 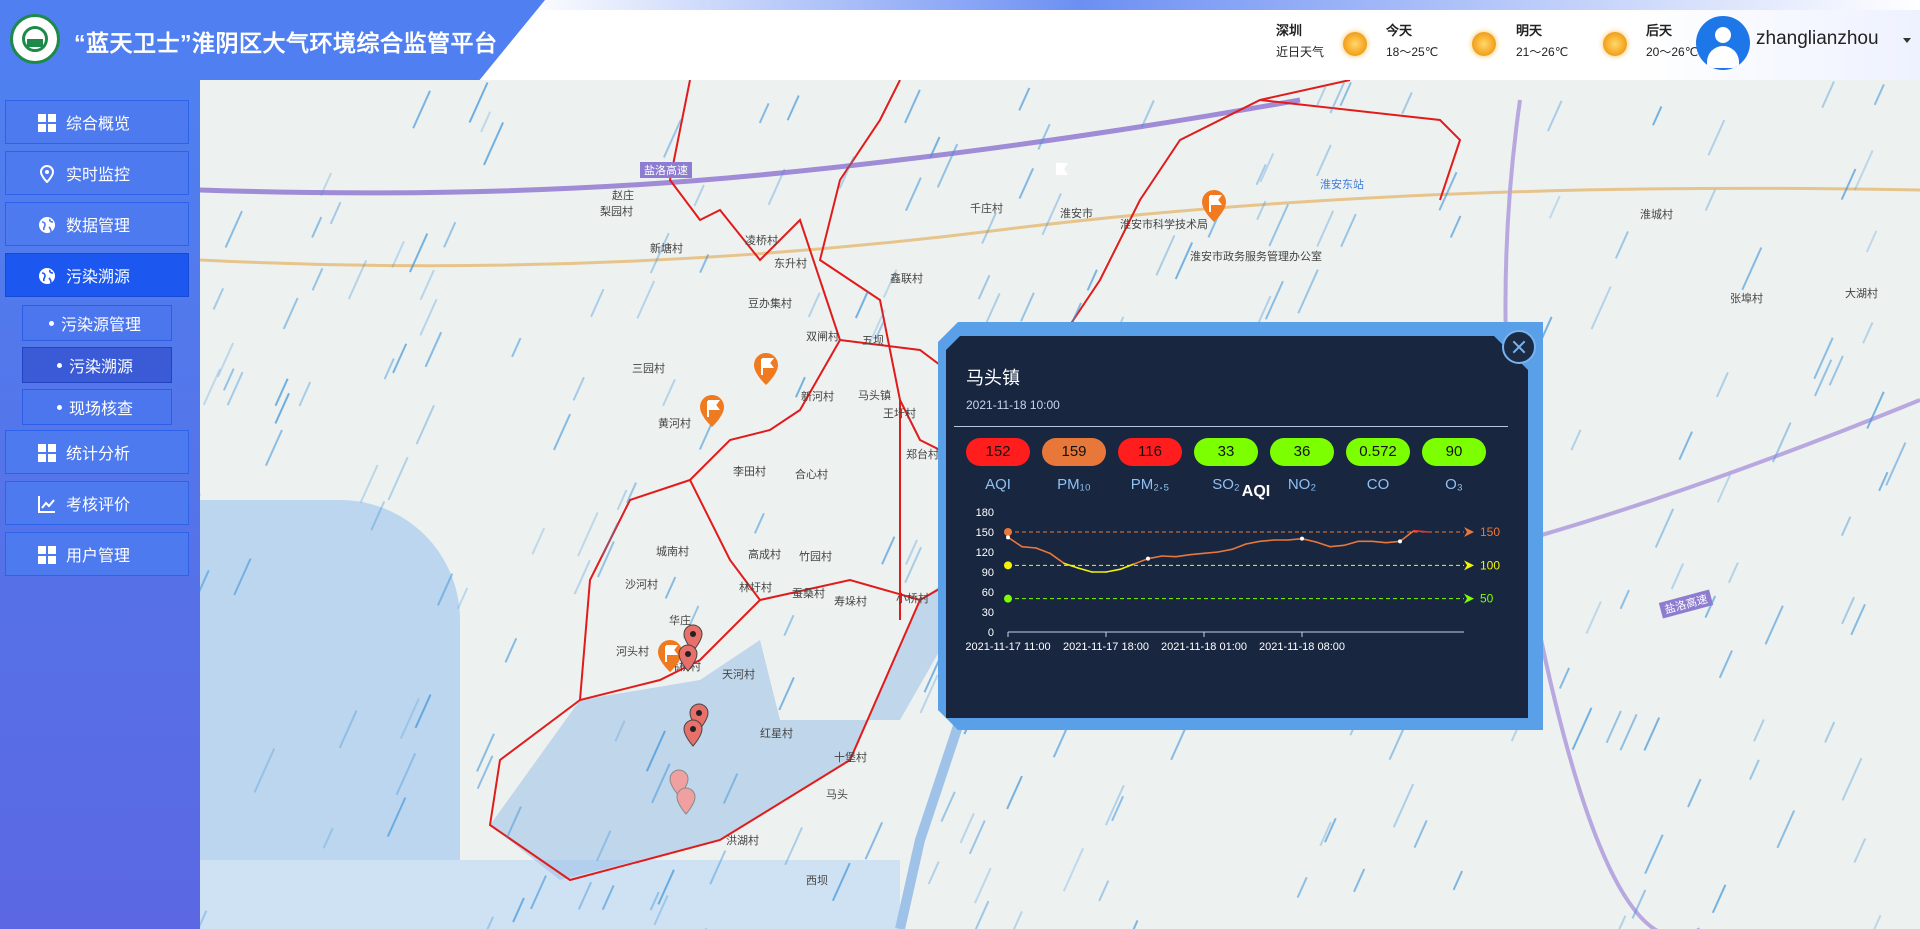 What do you see at coordinates (1907, 40) in the screenshot?
I see `chevron-down-icon` at bounding box center [1907, 40].